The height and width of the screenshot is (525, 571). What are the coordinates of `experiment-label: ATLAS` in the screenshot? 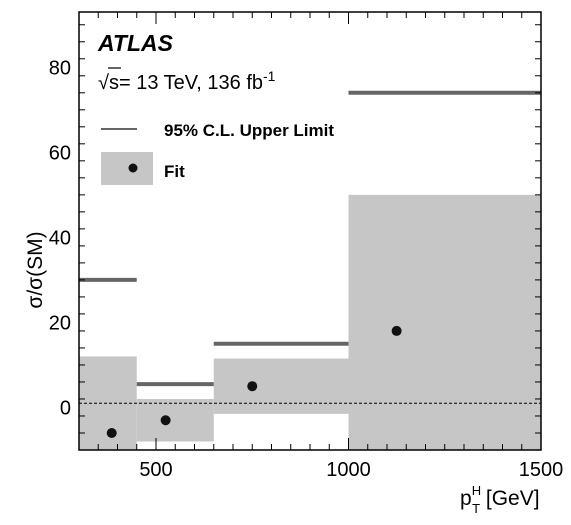 It's located at (135, 43).